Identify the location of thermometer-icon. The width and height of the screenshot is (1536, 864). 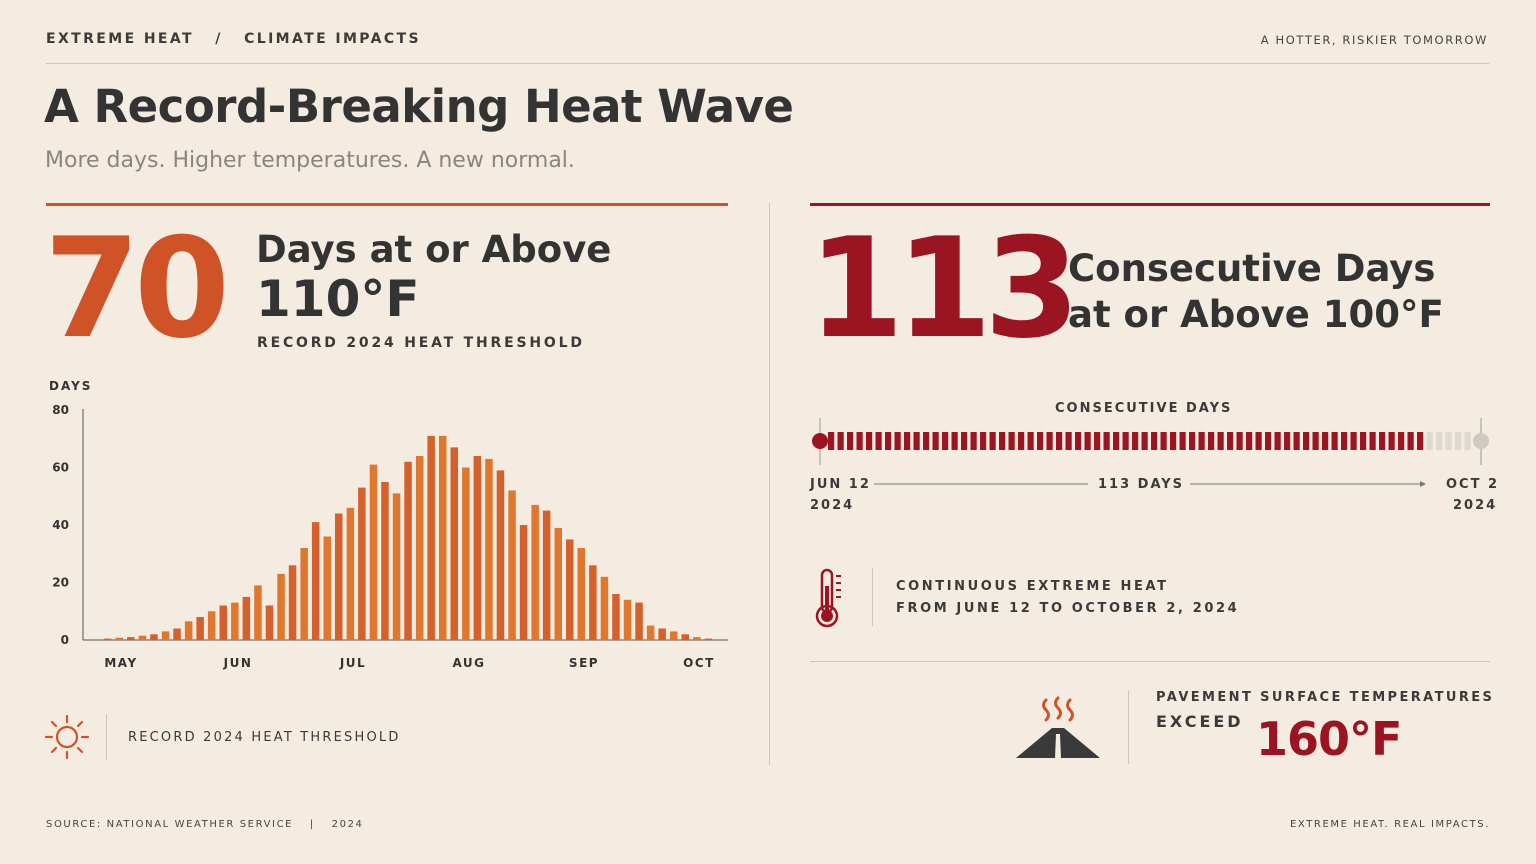
(829, 598).